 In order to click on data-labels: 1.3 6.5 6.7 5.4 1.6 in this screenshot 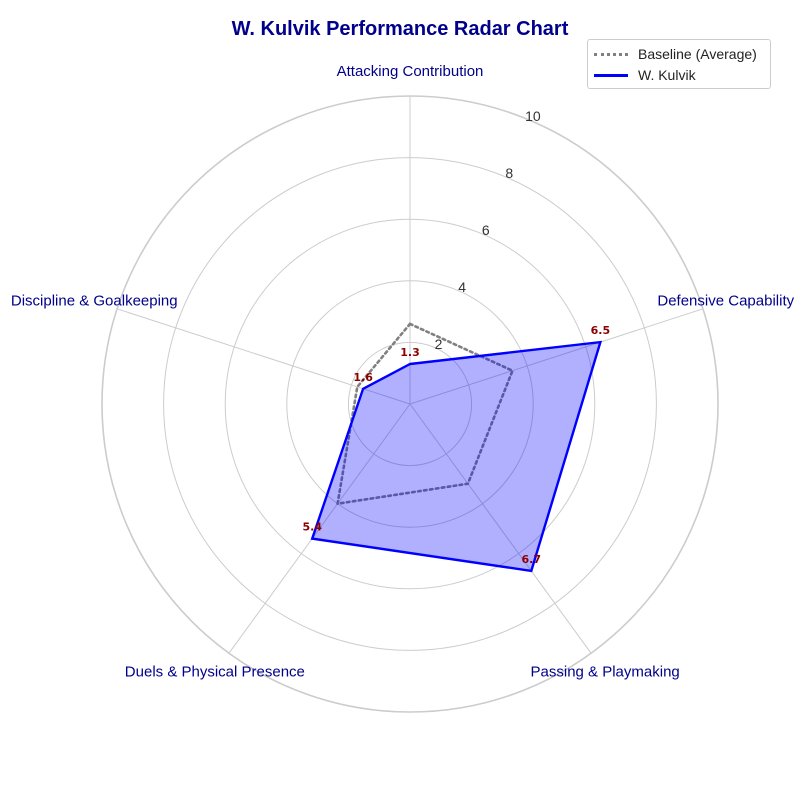, I will do `click(456, 445)`.